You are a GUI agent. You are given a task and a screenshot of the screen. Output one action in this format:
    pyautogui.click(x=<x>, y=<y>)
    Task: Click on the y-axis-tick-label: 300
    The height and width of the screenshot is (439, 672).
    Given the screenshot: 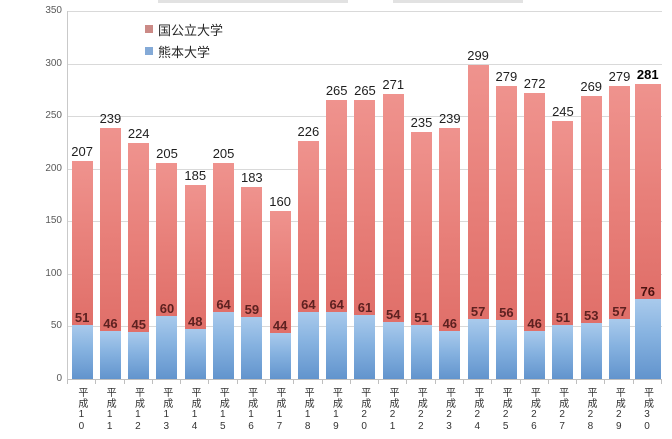 What is the action you would take?
    pyautogui.click(x=53, y=63)
    